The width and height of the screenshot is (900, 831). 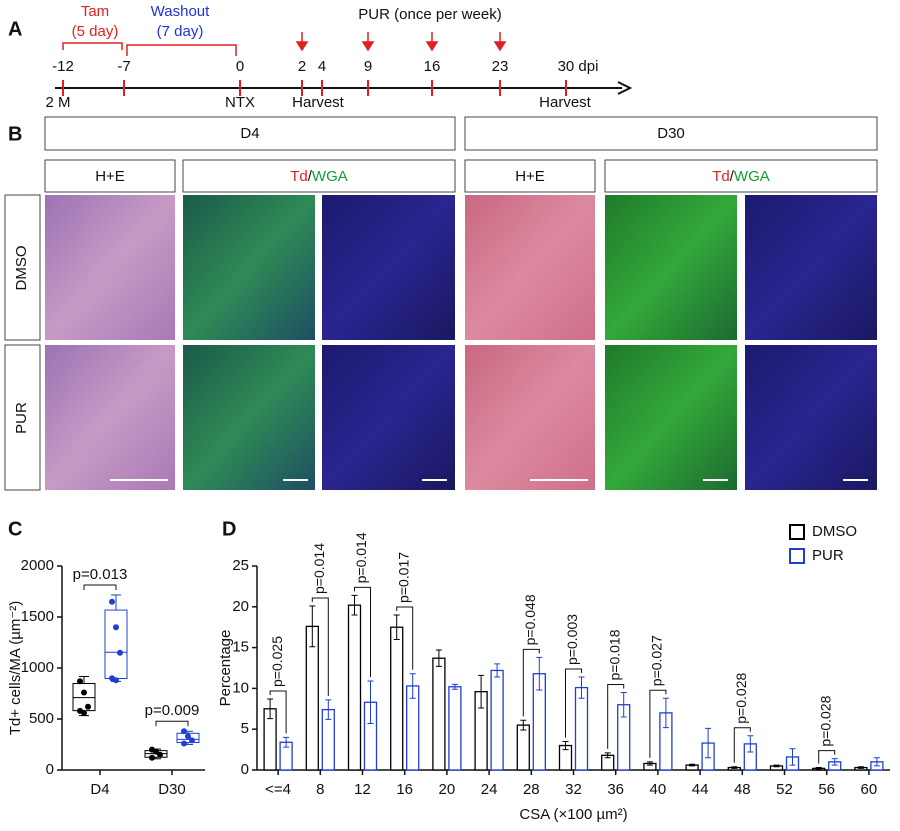 I want to click on timeline-tick-label: 0, so click(x=240, y=66).